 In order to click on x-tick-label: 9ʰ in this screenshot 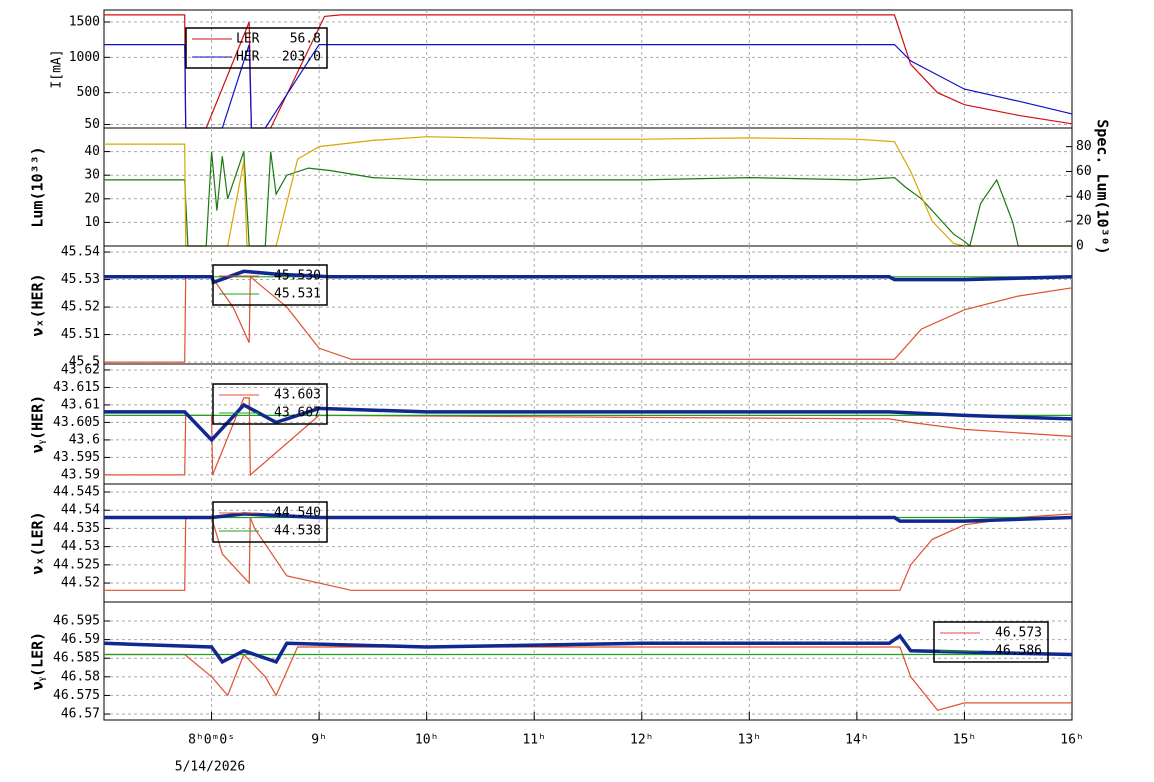, I will do `click(319, 740)`.